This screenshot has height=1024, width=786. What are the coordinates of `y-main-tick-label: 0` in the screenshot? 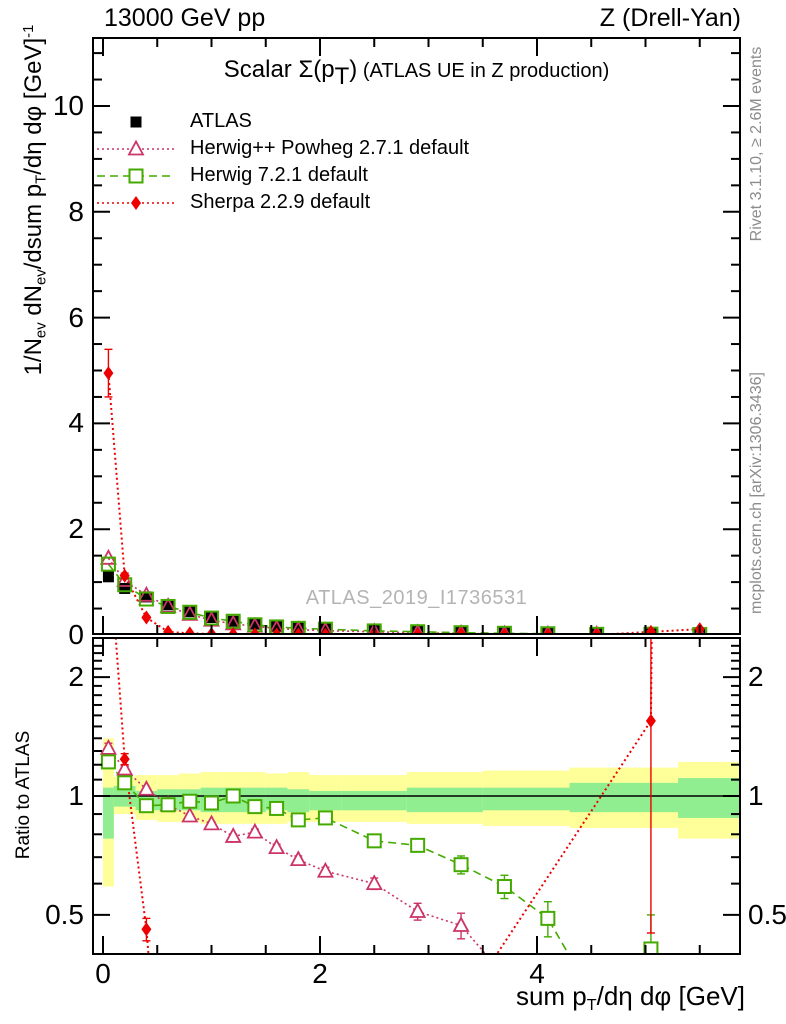 It's located at (76, 634).